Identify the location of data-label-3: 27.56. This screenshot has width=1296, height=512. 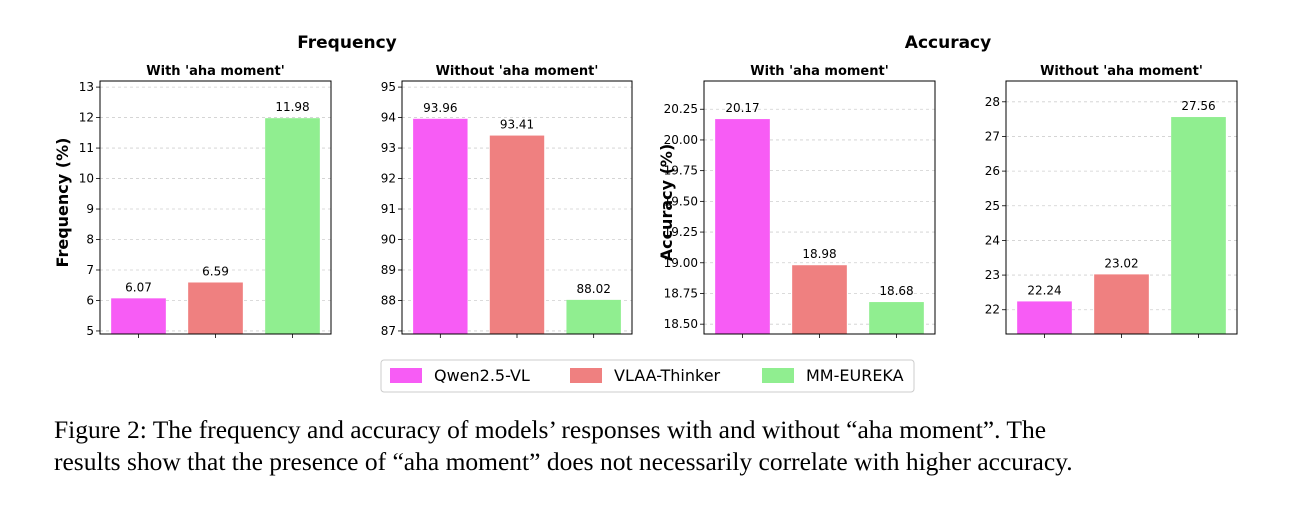
(1198, 106).